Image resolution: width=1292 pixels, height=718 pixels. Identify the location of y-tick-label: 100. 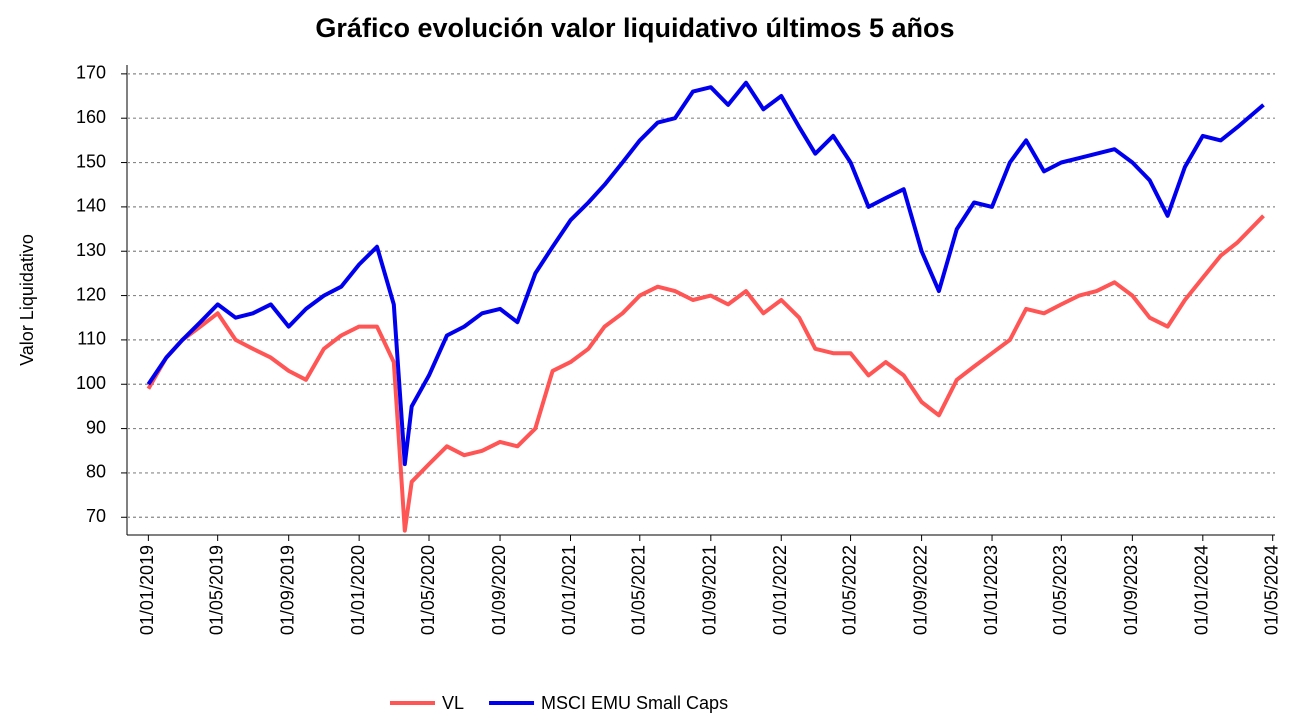
(91, 383).